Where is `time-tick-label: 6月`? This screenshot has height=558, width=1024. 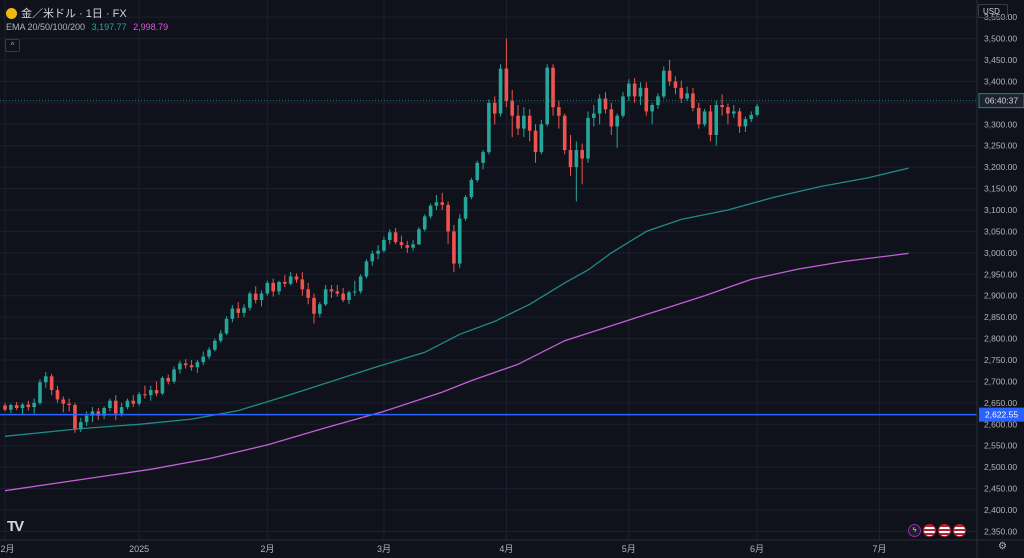 time-tick-label: 6月 is located at coordinates (757, 549).